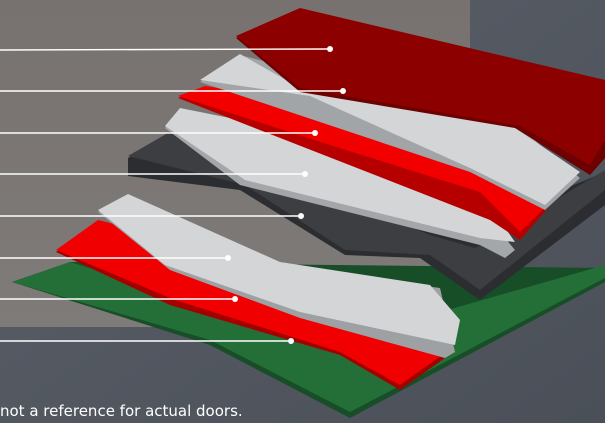 The height and width of the screenshot is (423, 605). I want to click on leader-dots, so click(285, 195).